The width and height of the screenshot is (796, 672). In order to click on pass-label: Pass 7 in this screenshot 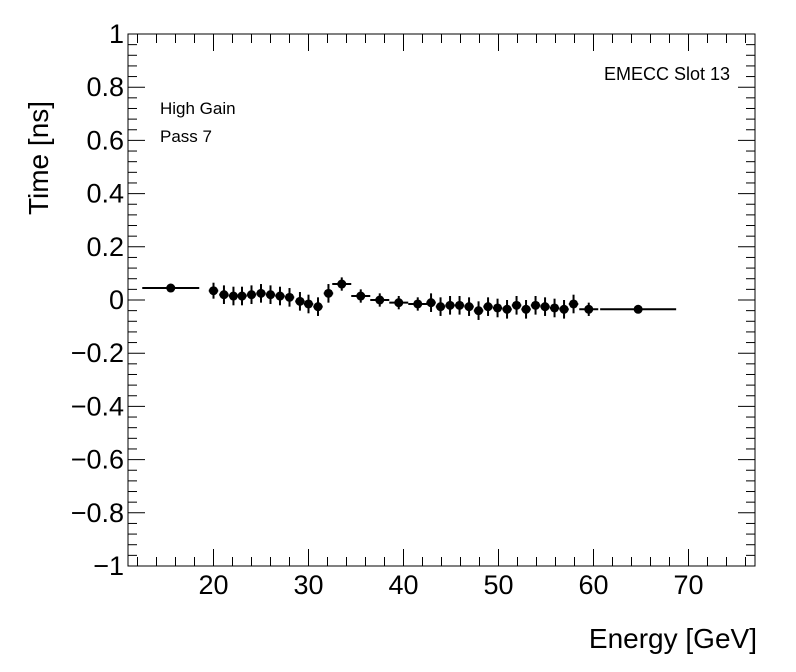, I will do `click(186, 136)`.